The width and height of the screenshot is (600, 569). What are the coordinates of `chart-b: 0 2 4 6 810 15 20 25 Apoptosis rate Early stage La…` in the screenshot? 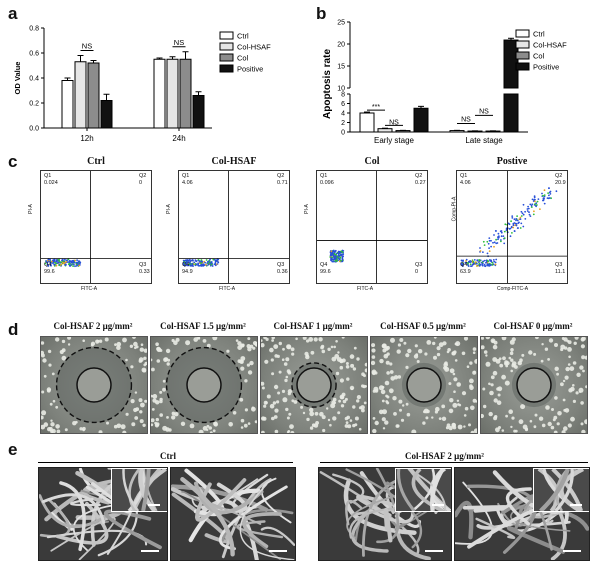 It's located at (444, 83).